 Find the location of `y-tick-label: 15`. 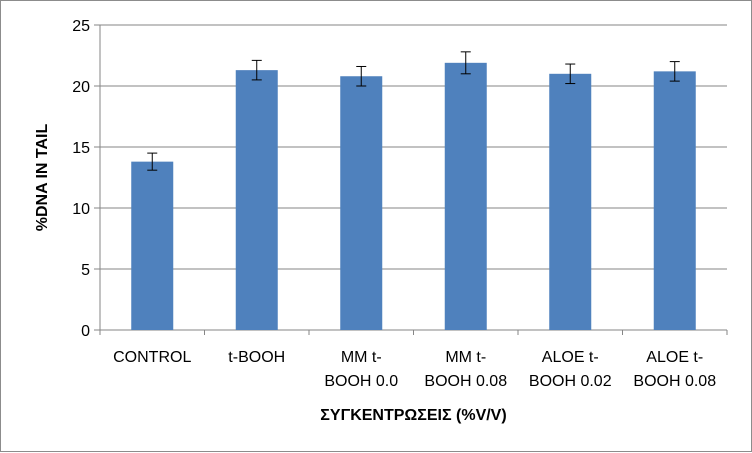

y-tick-label: 15 is located at coordinates (81, 148).